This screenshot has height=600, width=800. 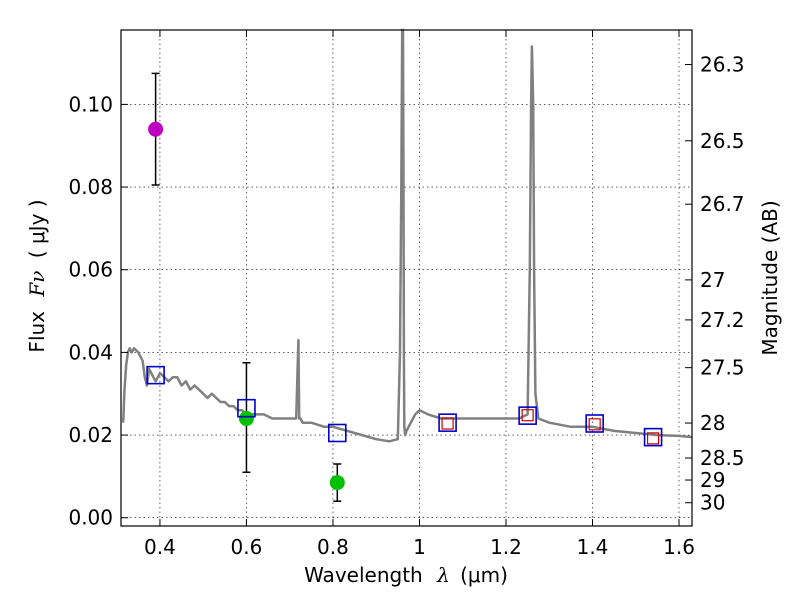 What do you see at coordinates (90, 352) in the screenshot?
I see `y-tick-label: 0.04` at bounding box center [90, 352].